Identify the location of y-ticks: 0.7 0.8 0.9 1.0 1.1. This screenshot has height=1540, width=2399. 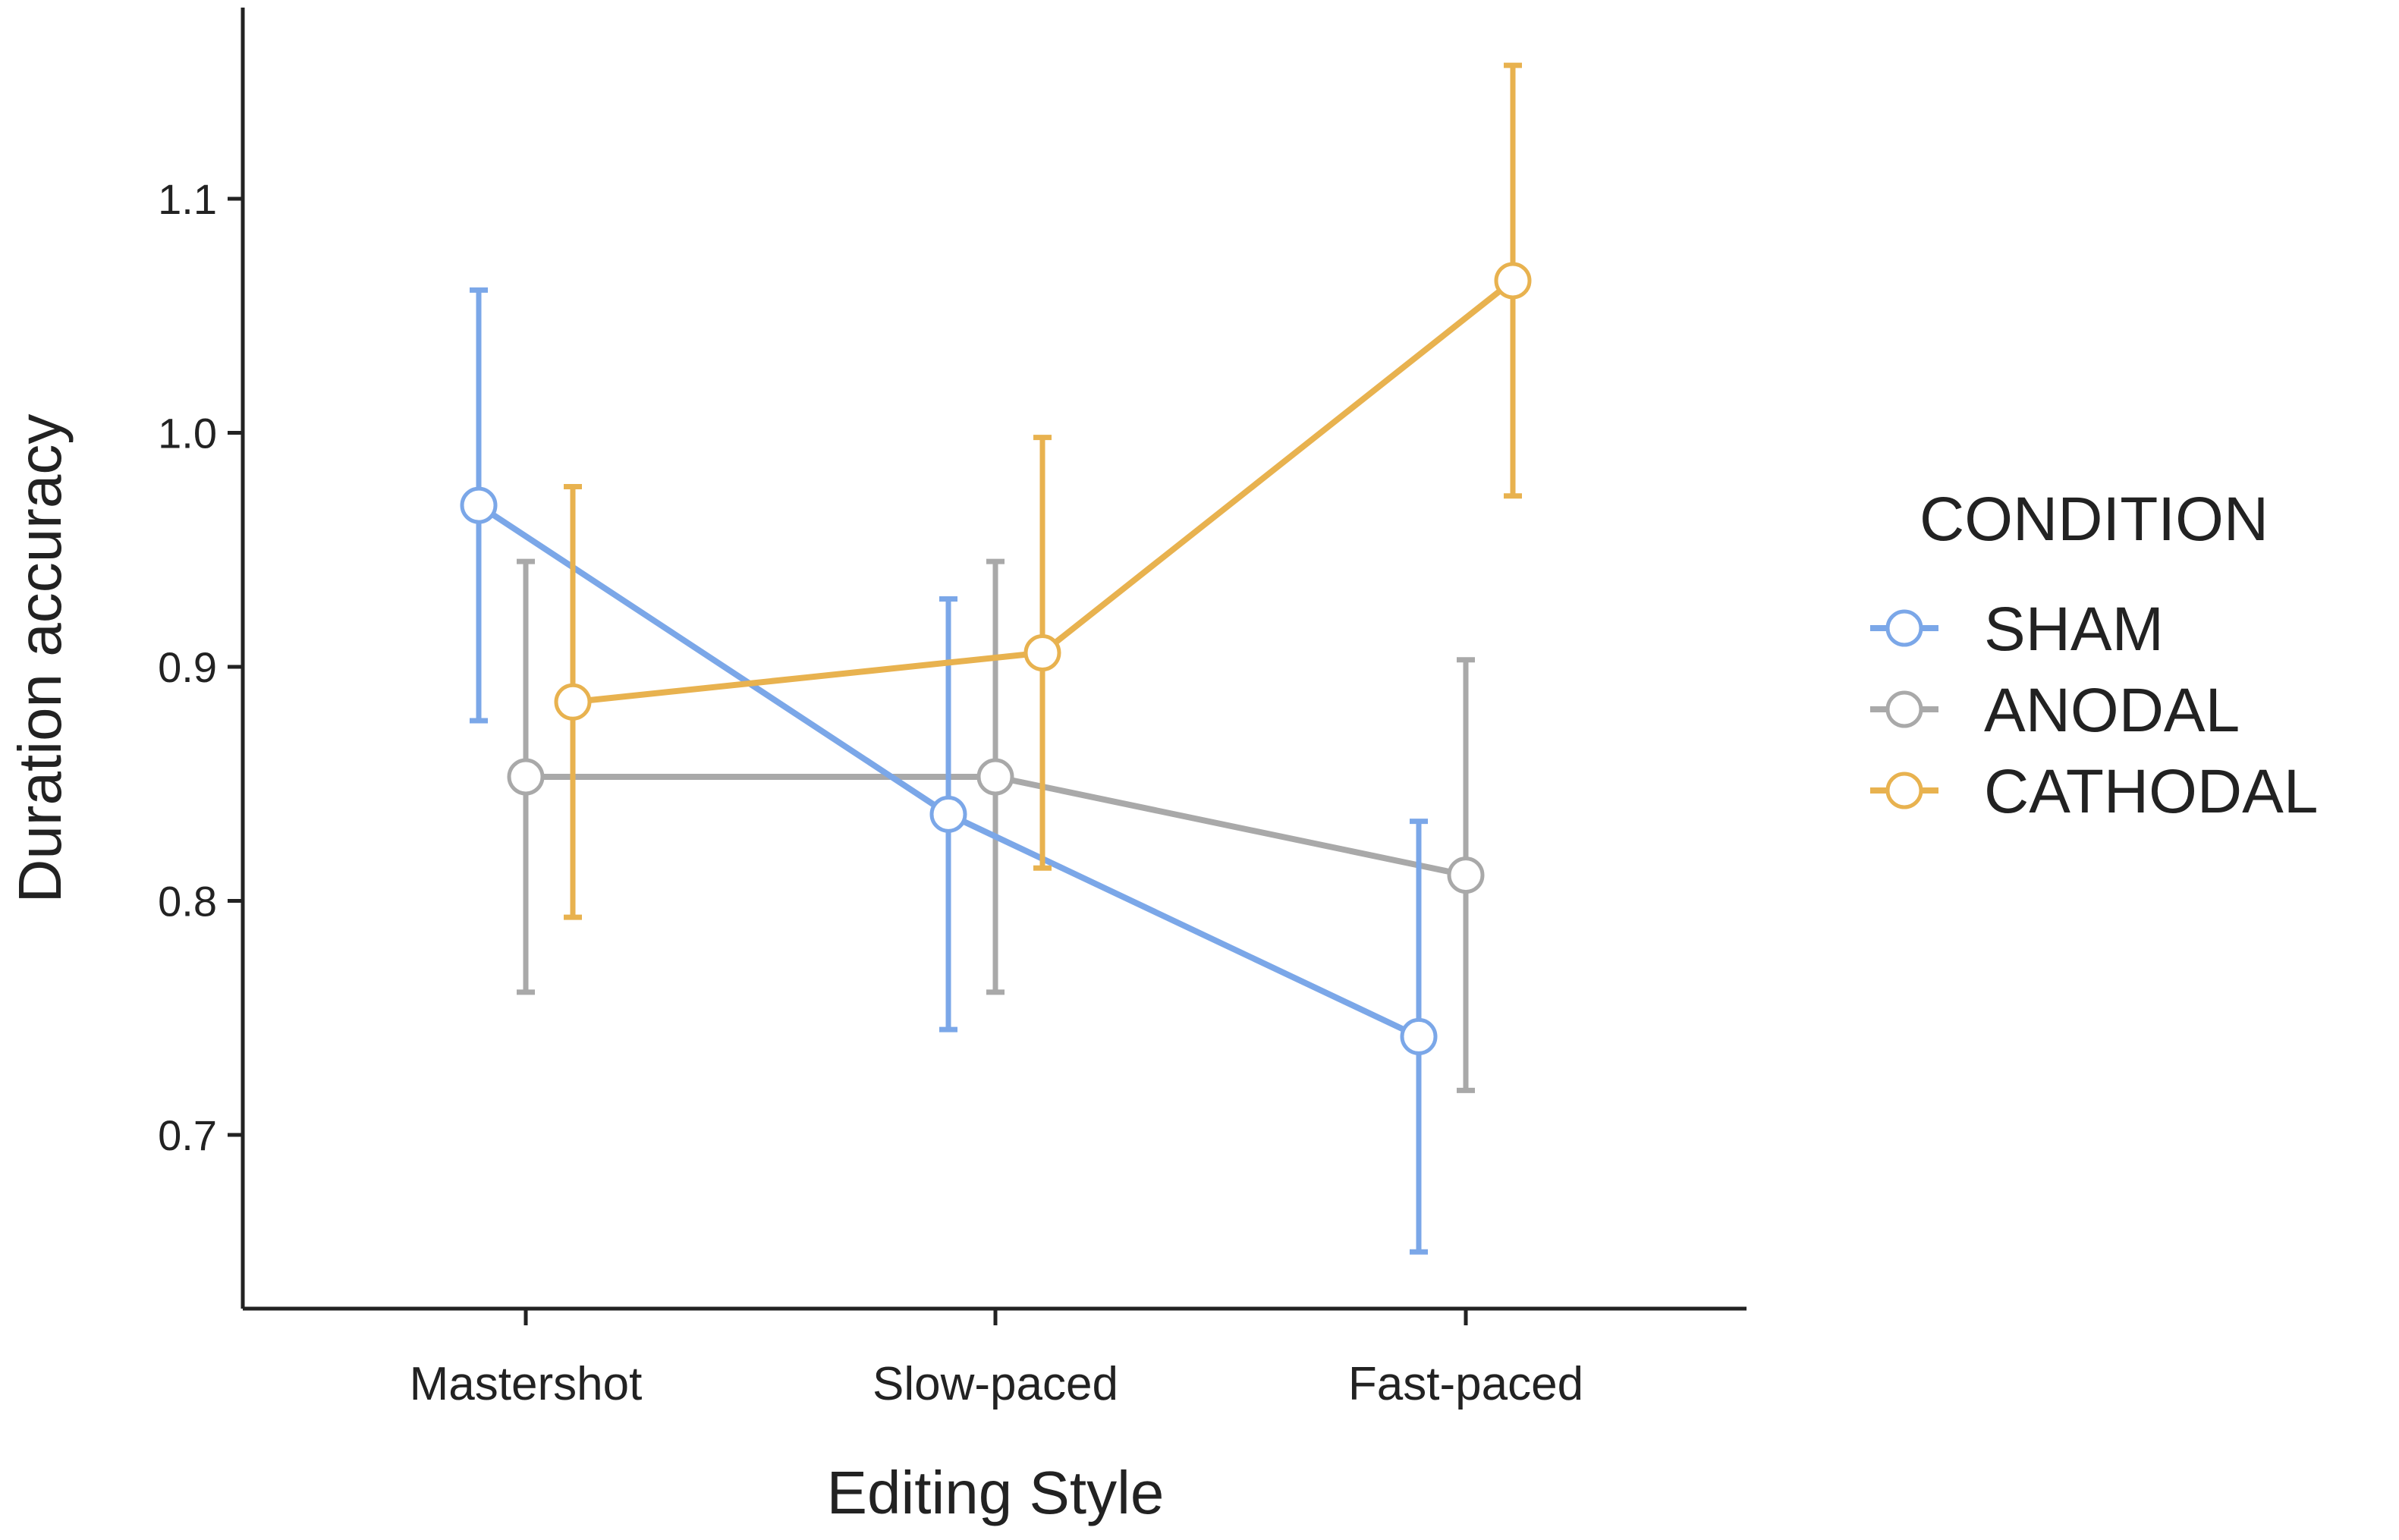
(200, 667).